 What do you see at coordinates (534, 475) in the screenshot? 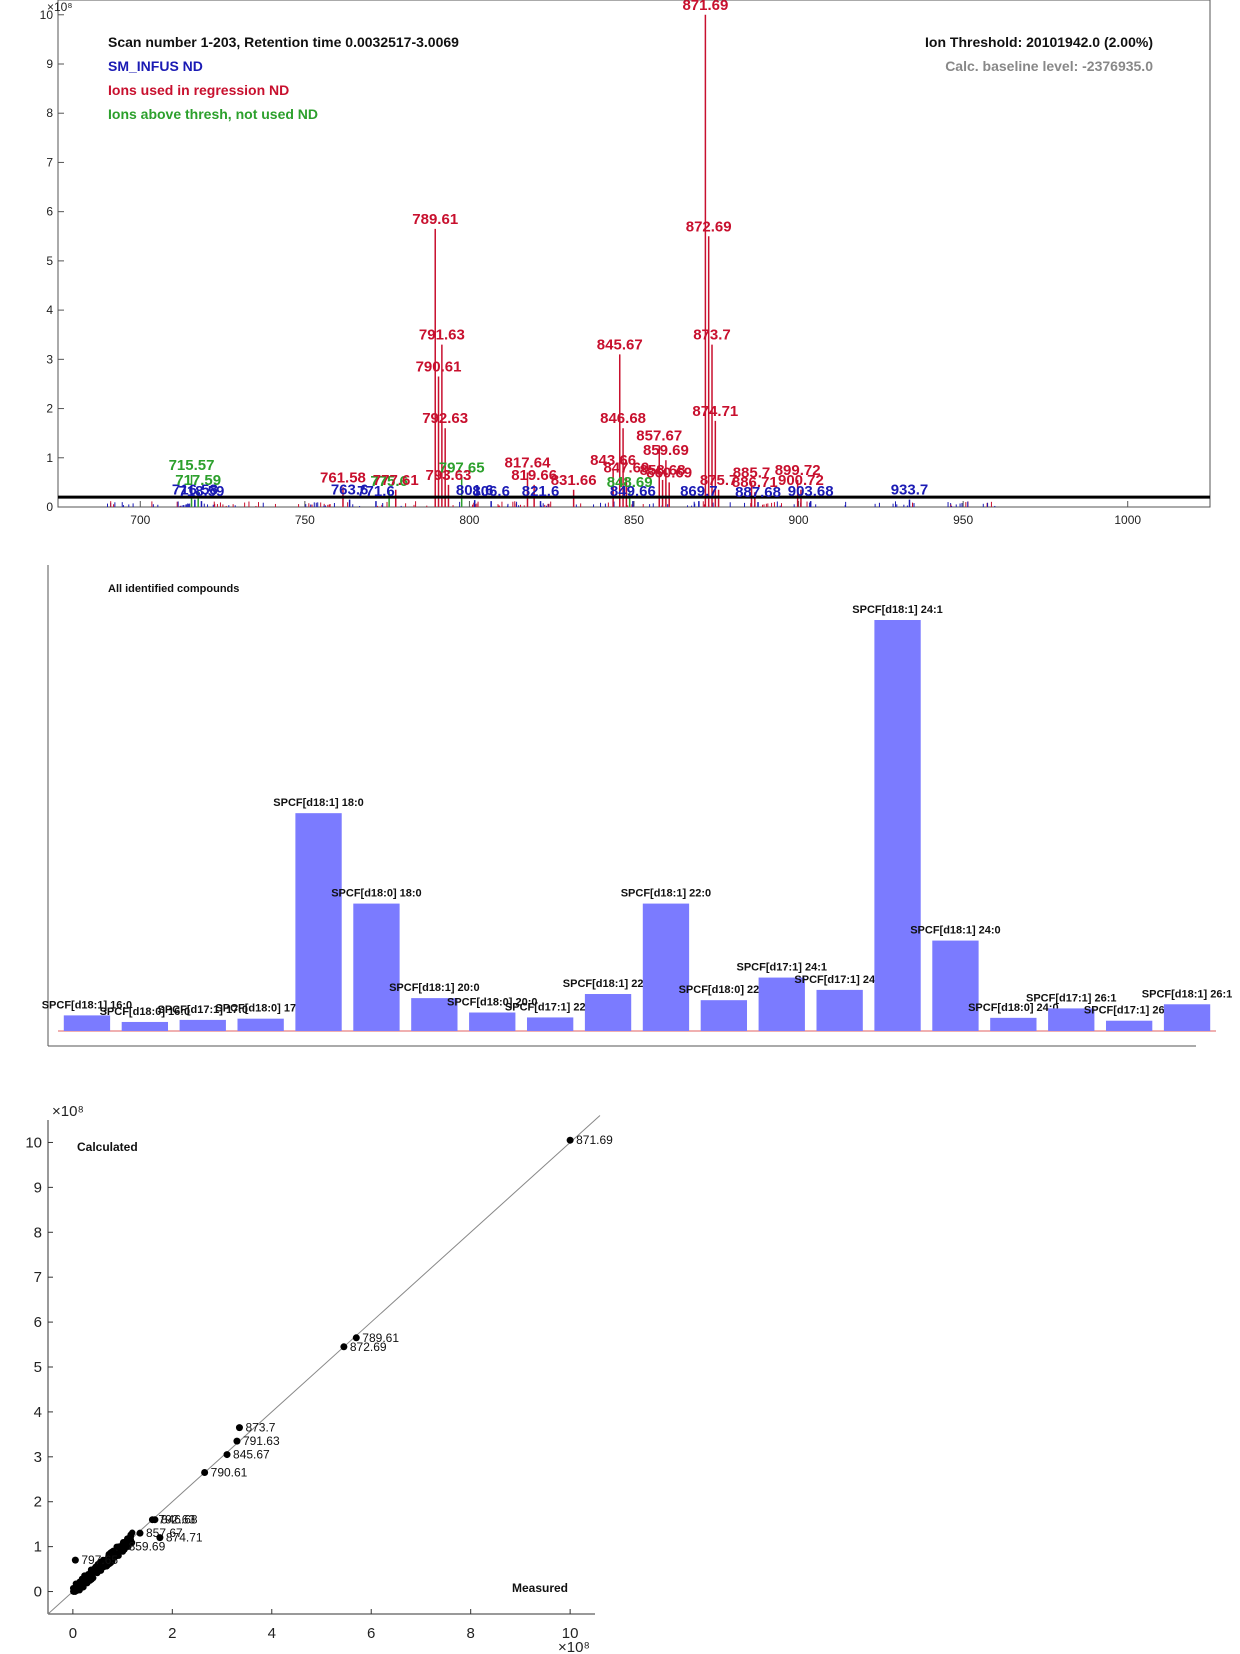
I see `regression-peak-label: 819.66` at bounding box center [534, 475].